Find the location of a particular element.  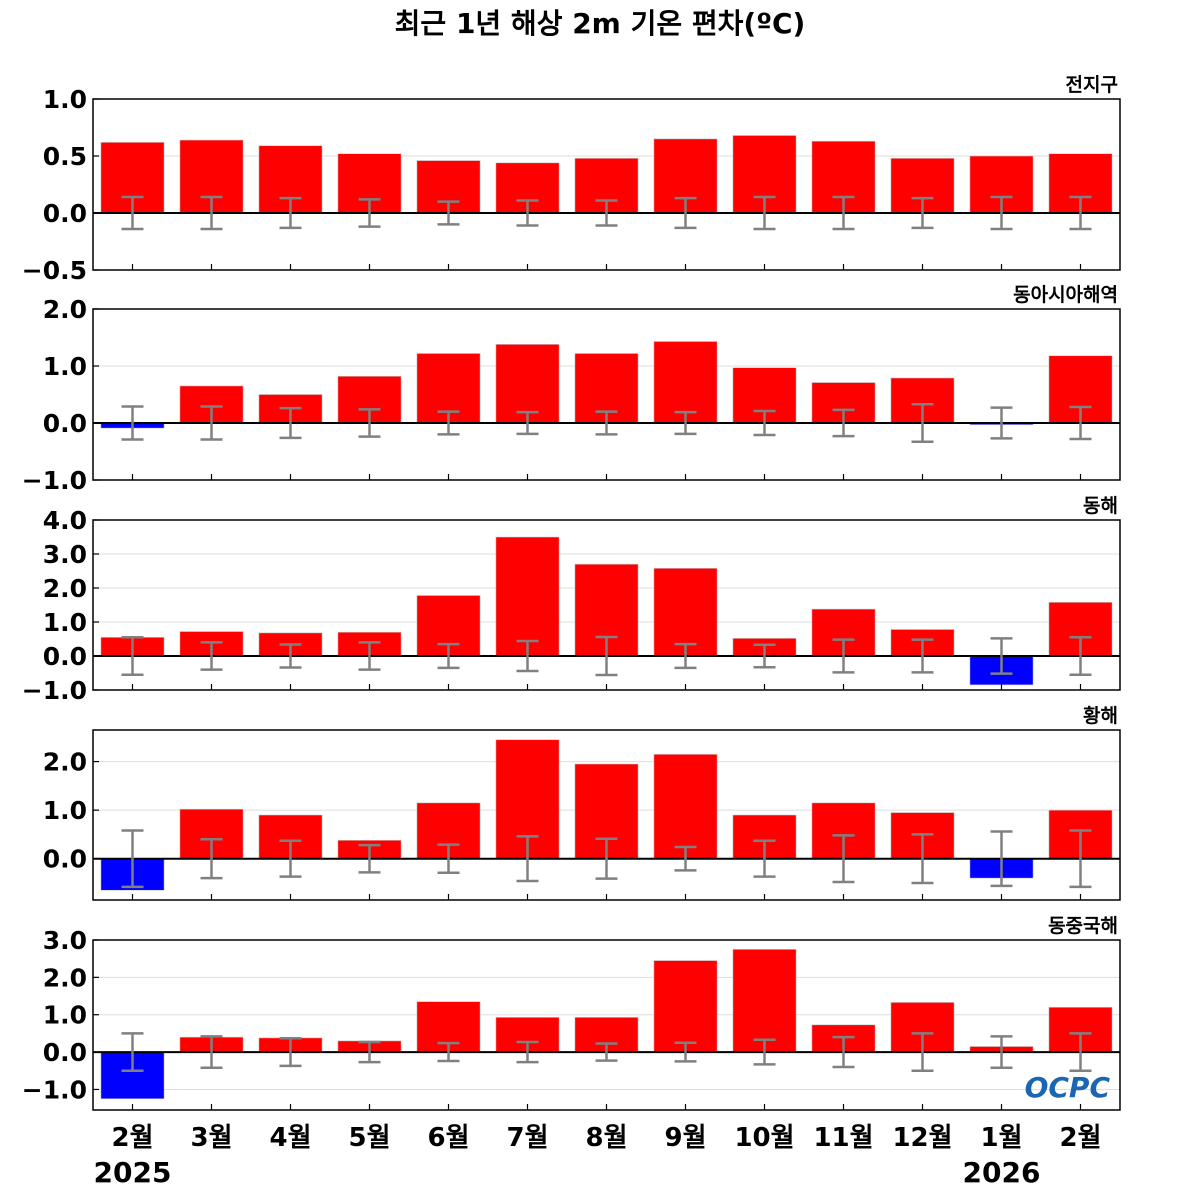

panel-label: 동아시아해역 is located at coordinates (1065, 295).